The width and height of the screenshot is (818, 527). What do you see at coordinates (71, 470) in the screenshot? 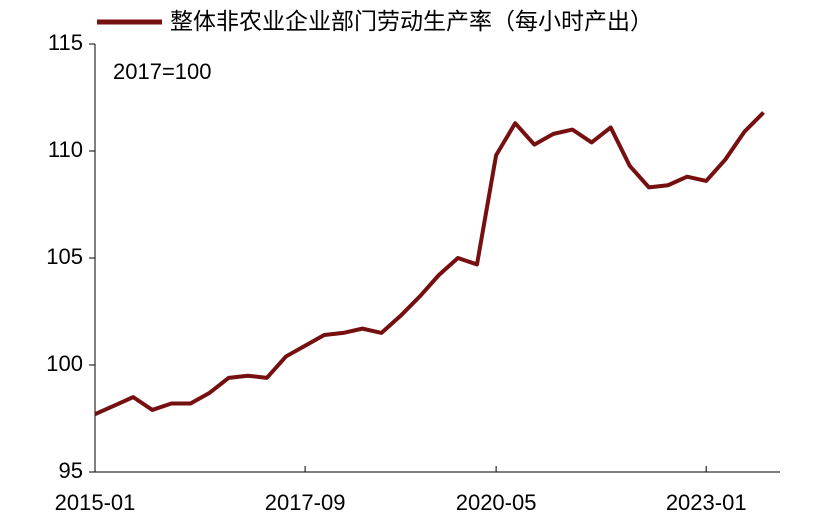
I see `y-tick-label: 95` at bounding box center [71, 470].